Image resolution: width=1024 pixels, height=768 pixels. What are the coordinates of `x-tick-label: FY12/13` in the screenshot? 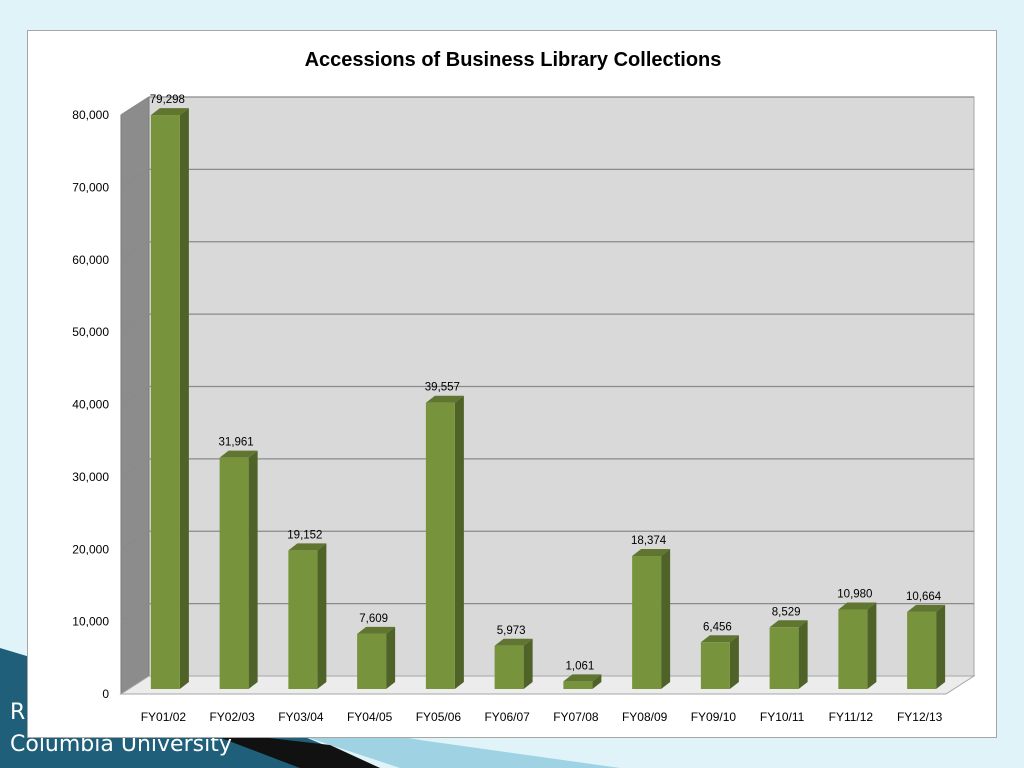 It's located at (920, 717).